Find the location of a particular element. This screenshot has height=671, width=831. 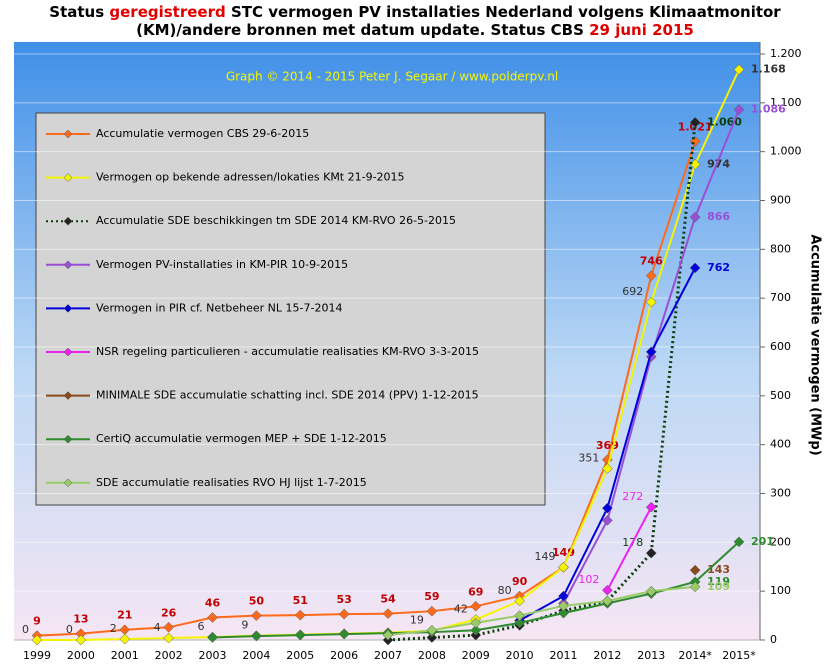

x-tick-label: 1999 is located at coordinates (37, 655).